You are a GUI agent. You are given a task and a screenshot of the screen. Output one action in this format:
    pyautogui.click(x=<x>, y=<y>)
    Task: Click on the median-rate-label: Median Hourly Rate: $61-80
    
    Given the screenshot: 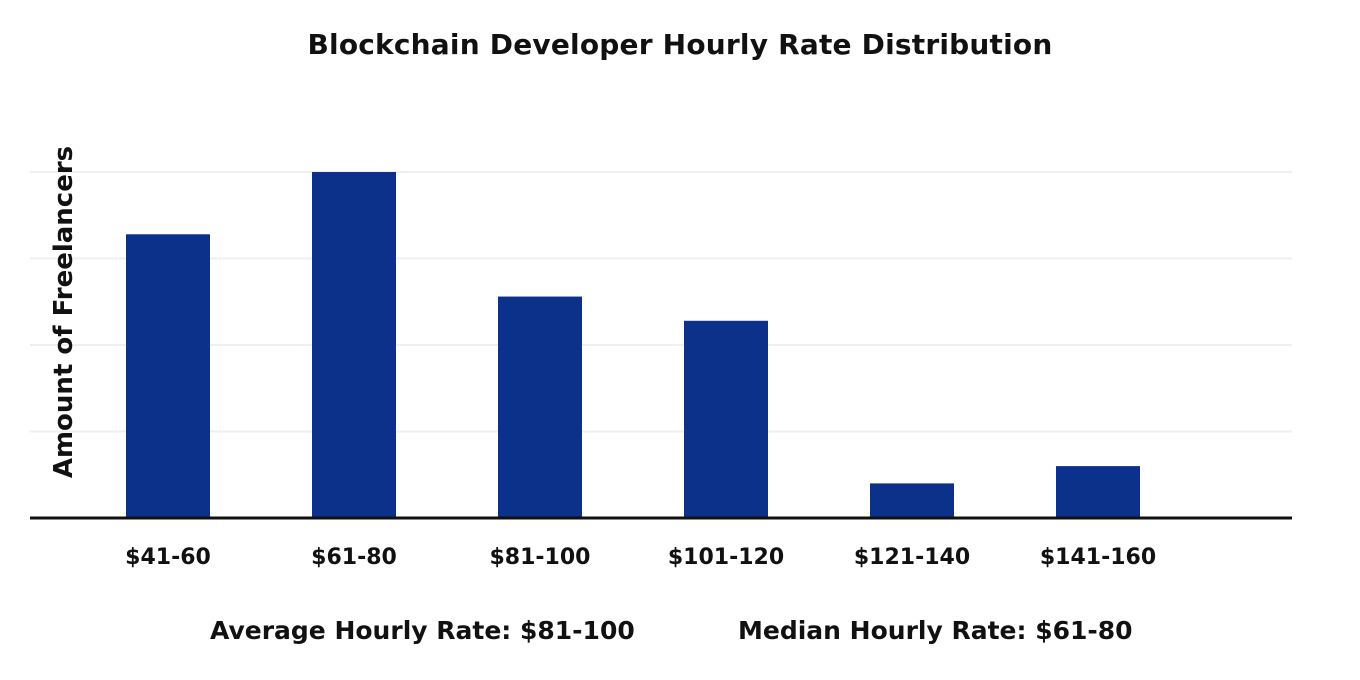 What is the action you would take?
    pyautogui.click(x=935, y=630)
    